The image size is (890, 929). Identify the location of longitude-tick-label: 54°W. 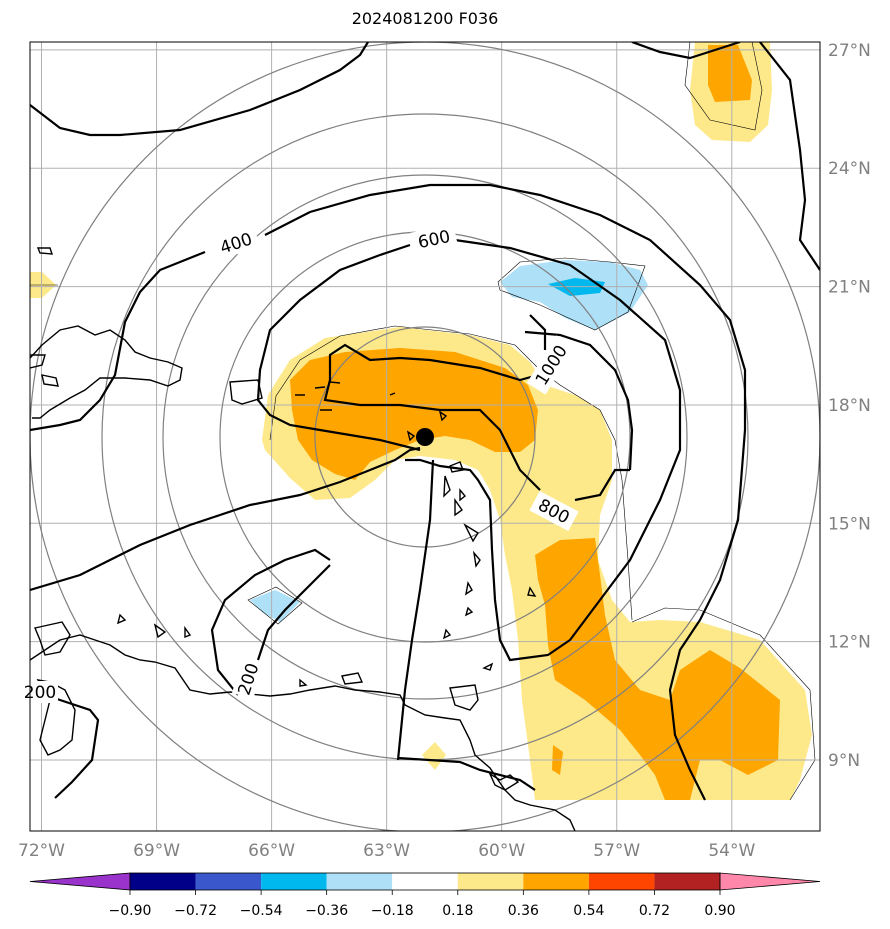
(731, 851).